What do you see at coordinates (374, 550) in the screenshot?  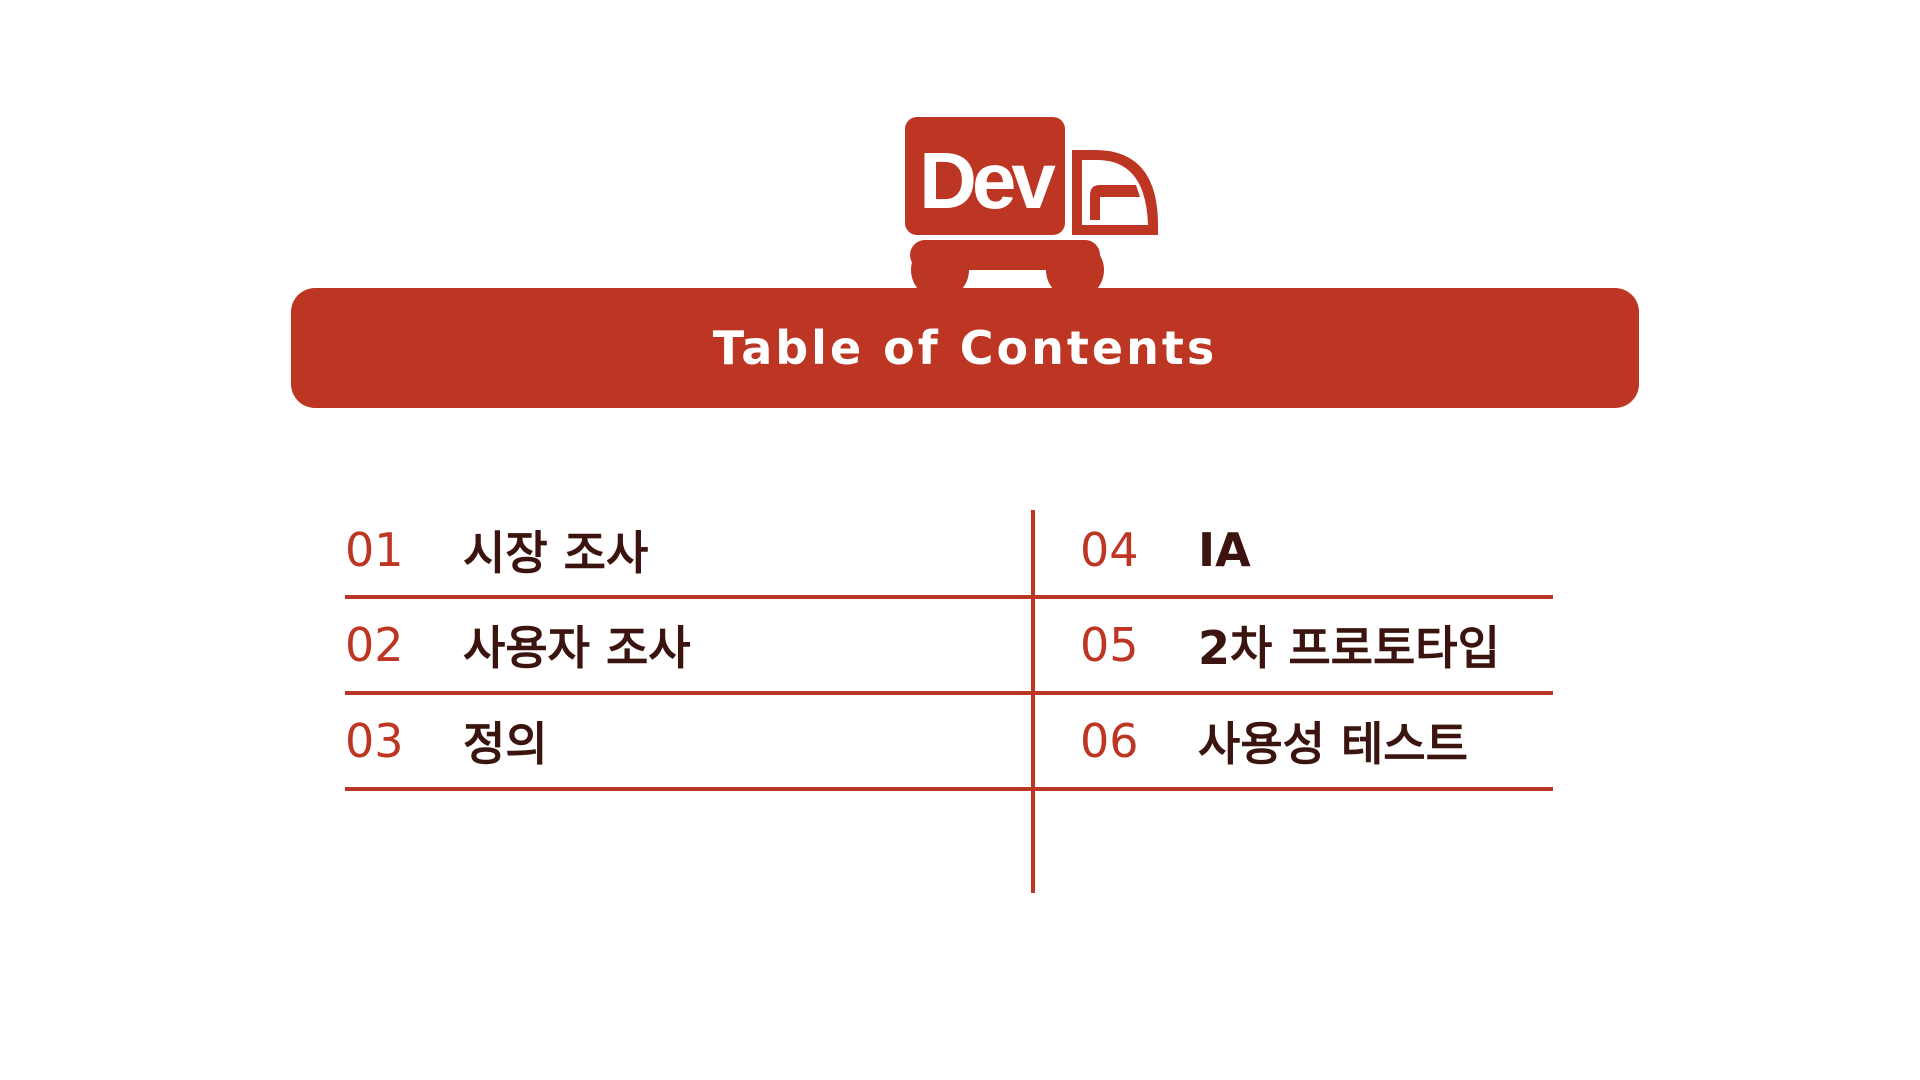 I see `toc-number: 01` at bounding box center [374, 550].